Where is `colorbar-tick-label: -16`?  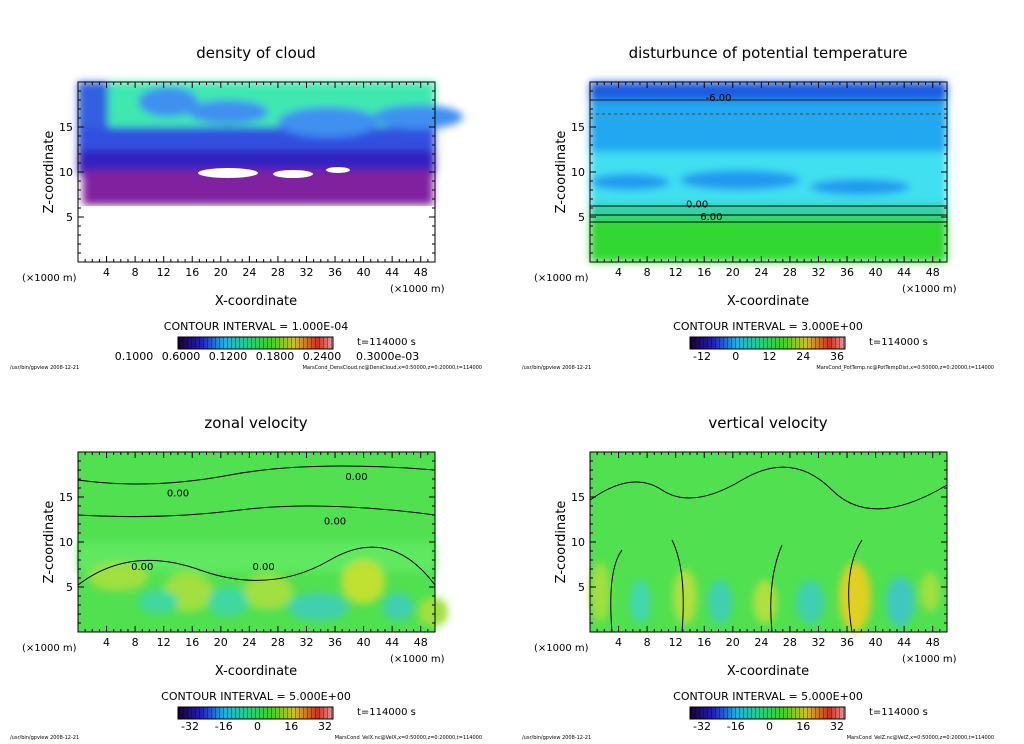
colorbar-tick-label: -16 is located at coordinates (736, 726).